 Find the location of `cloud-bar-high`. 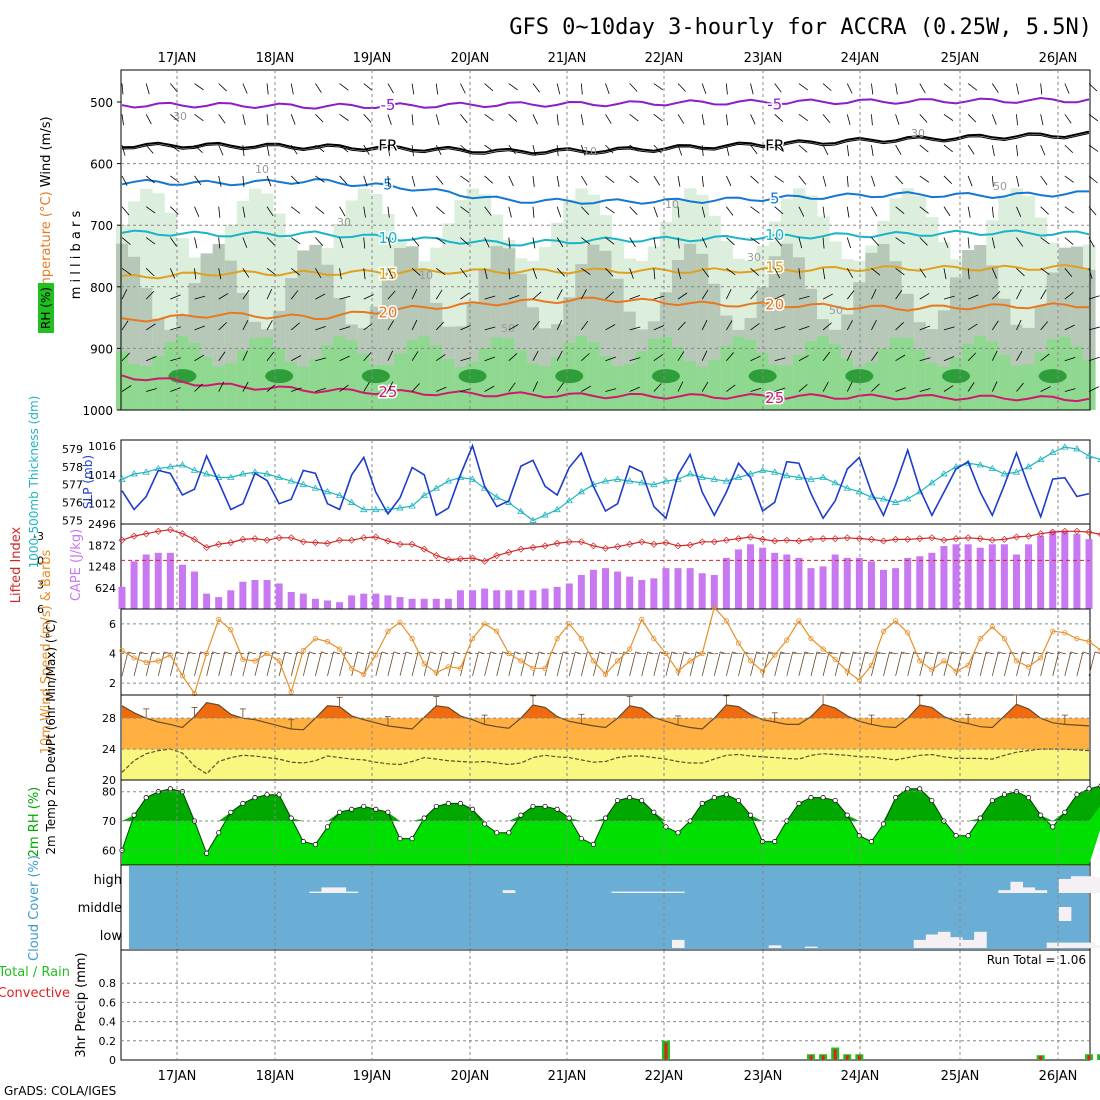

cloud-bar-high is located at coordinates (1077, 884).